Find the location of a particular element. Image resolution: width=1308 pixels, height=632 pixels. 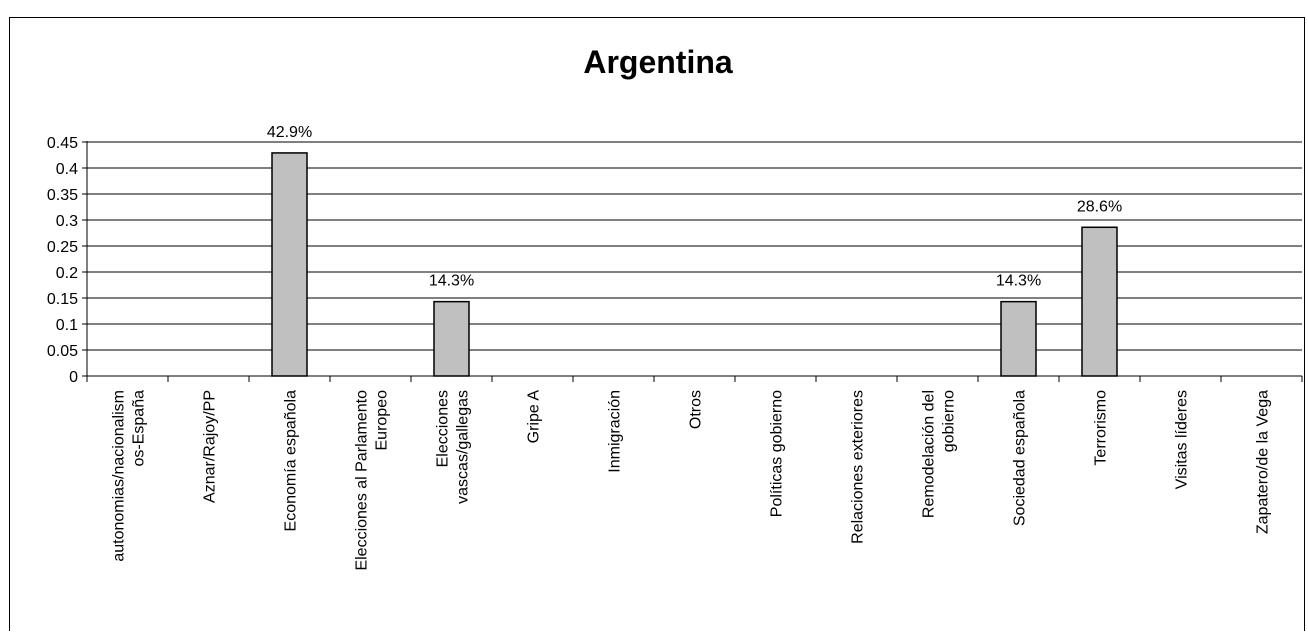

x-category-label: Gripe A is located at coordinates (534, 417).